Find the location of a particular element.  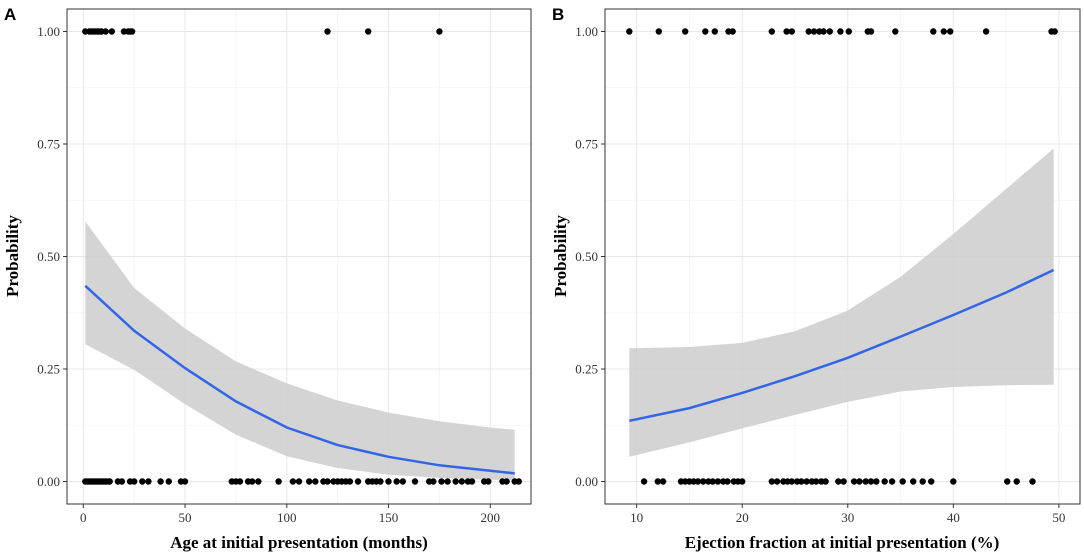

panel-b-y-tick-label: 0.00 is located at coordinates (586, 481).